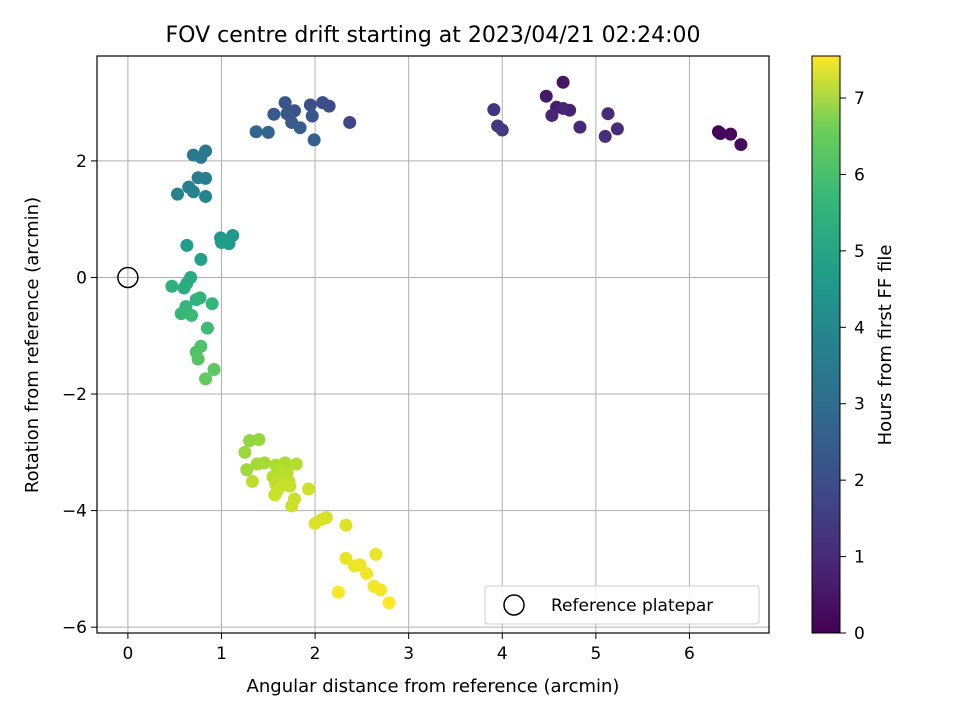 Image resolution: width=960 pixels, height=724 pixels. What do you see at coordinates (826, 344) in the screenshot?
I see `colorbar` at bounding box center [826, 344].